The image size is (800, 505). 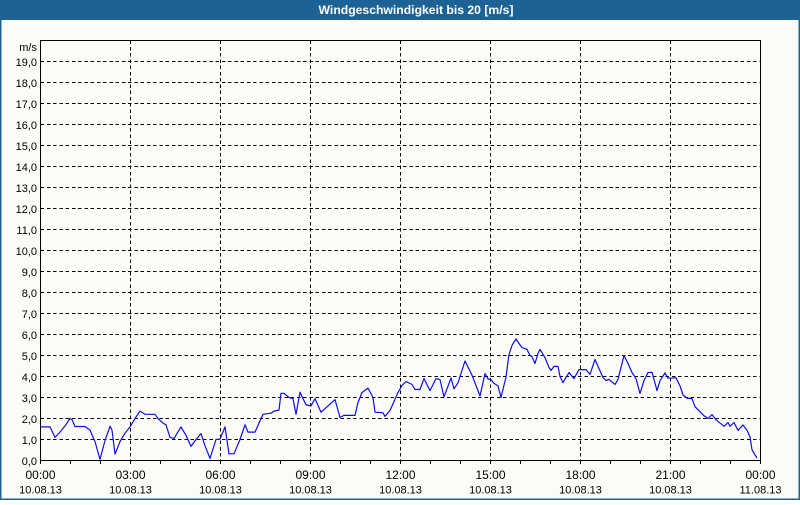 I want to click on svg-text: 7,0, so click(x=29, y=315).